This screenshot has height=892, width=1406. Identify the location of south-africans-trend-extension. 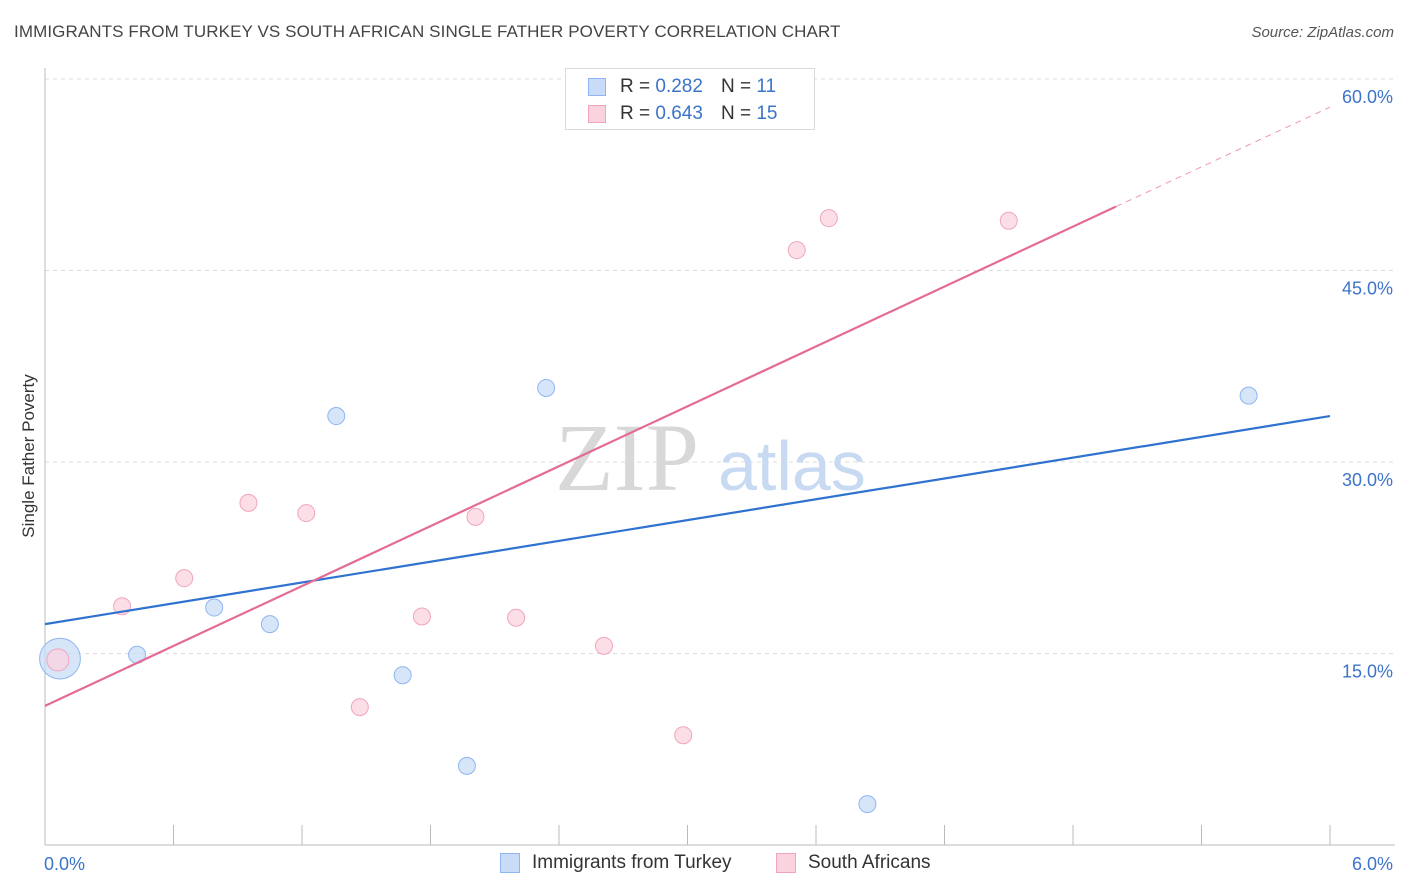
(1223, 157).